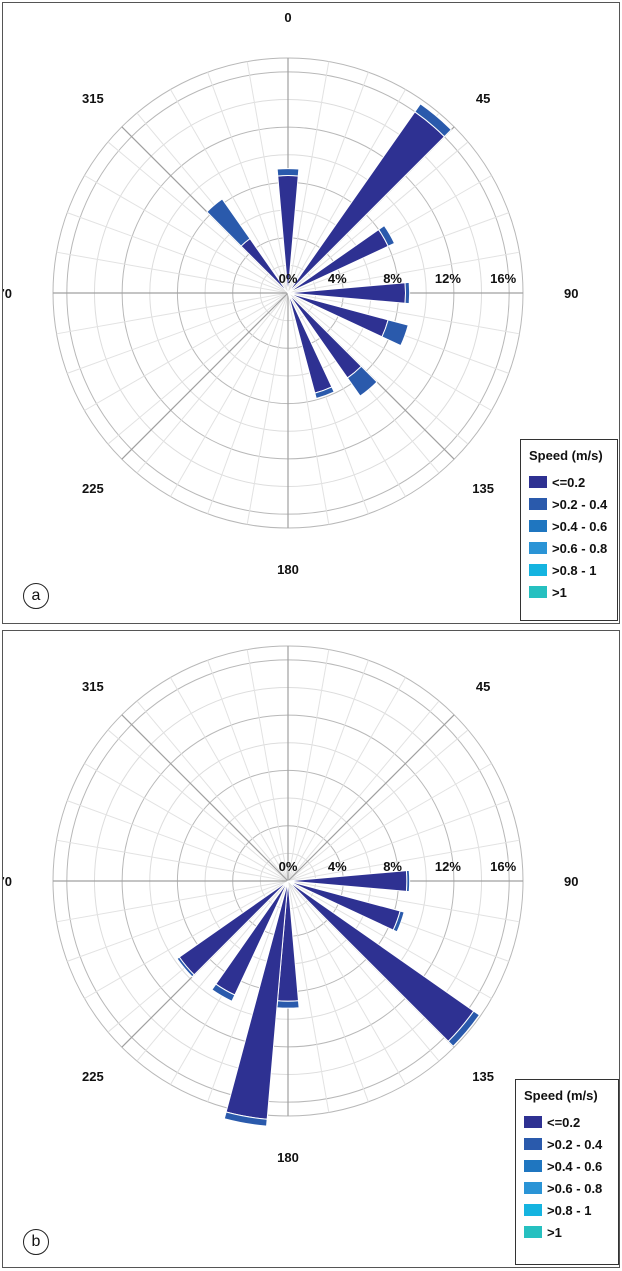 Image resolution: width=622 pixels, height=1271 pixels. Describe the element at coordinates (36, 1242) in the screenshot. I see `panel-label-b: b` at that location.